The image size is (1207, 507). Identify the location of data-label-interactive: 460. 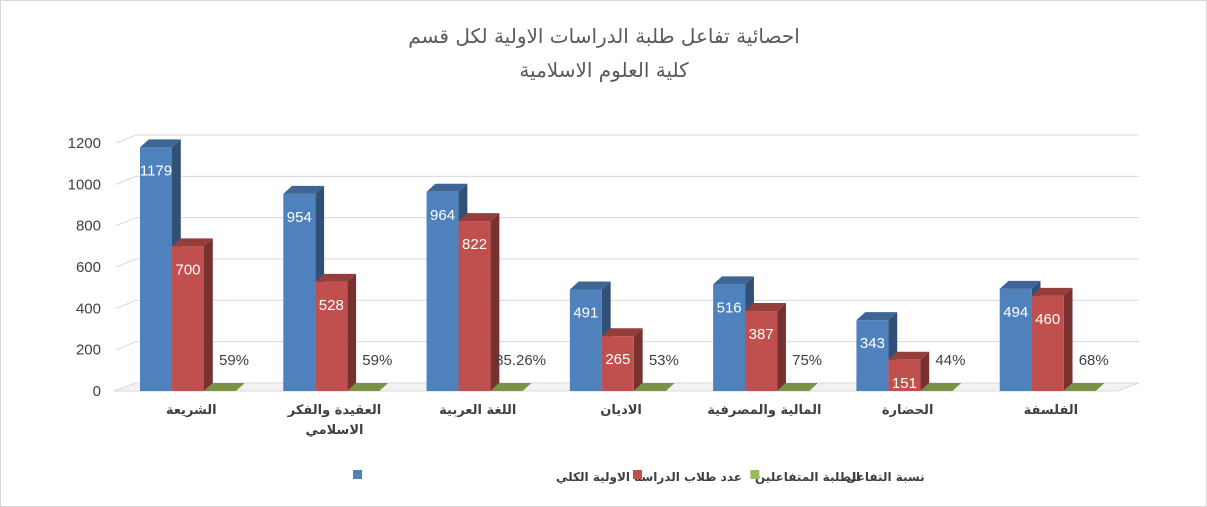
(1047, 319).